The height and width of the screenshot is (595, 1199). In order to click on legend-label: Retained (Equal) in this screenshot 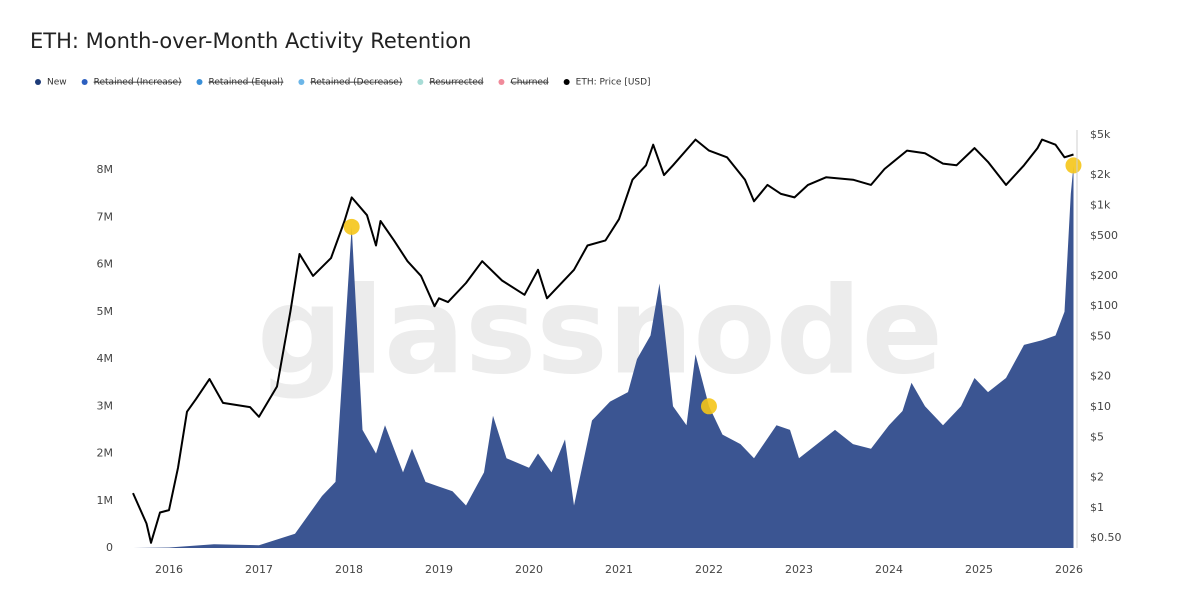, I will do `click(246, 83)`.